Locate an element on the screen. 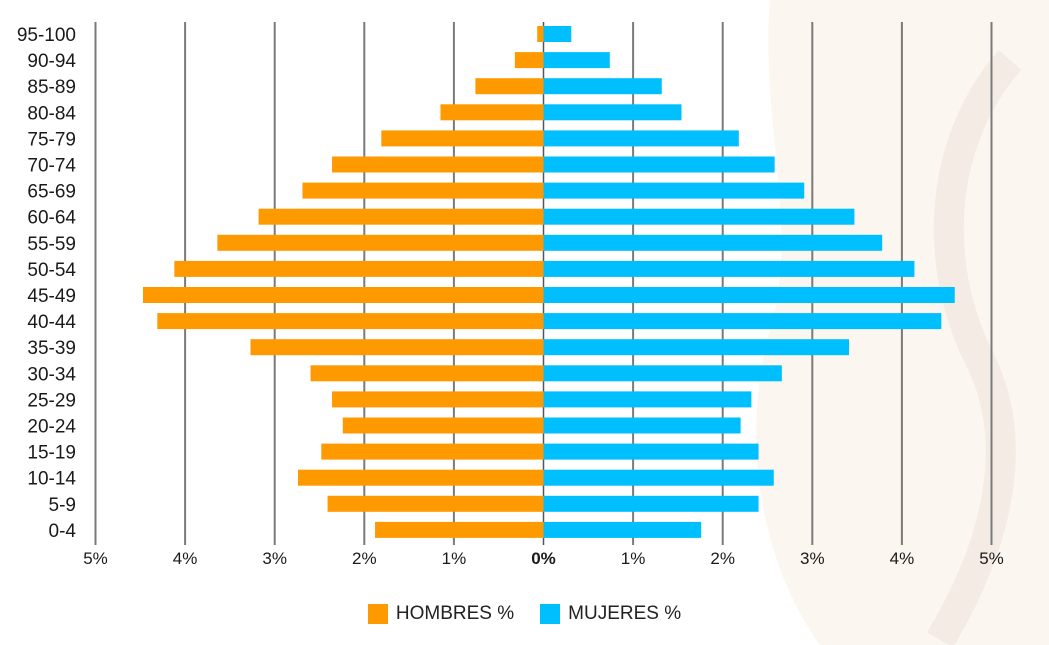 This screenshot has width=1049, height=645. age-label: 90-94 is located at coordinates (51, 61).